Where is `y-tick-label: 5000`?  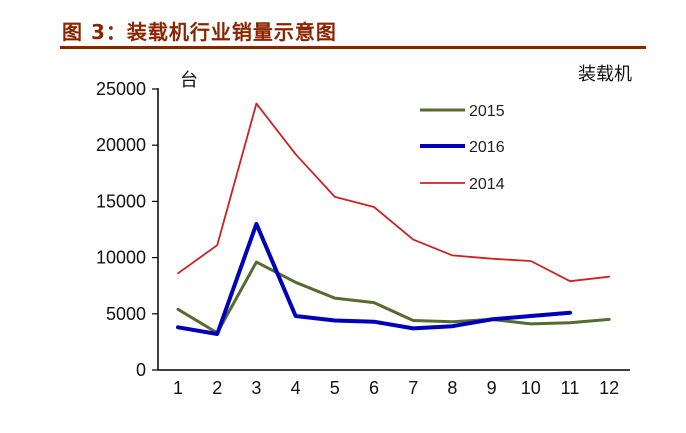 y-tick-label: 5000 is located at coordinates (126, 314).